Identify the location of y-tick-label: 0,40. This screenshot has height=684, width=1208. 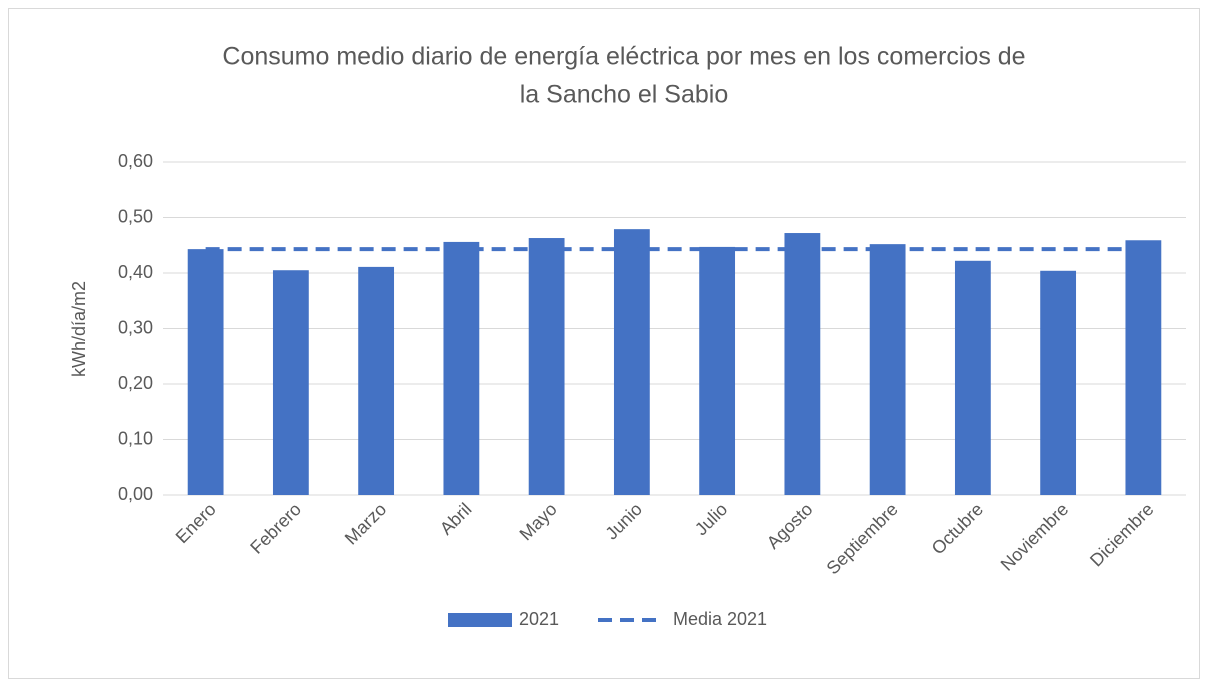
(135, 272).